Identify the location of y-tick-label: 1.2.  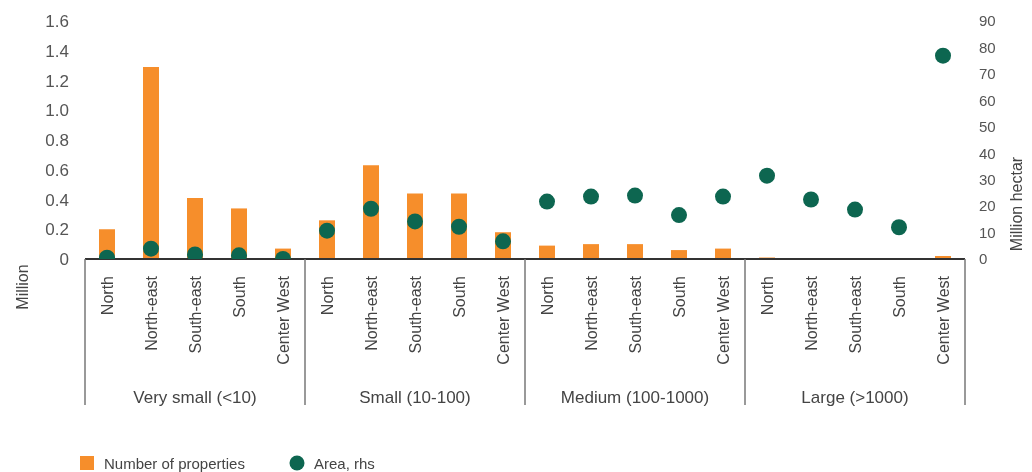
(57, 81).